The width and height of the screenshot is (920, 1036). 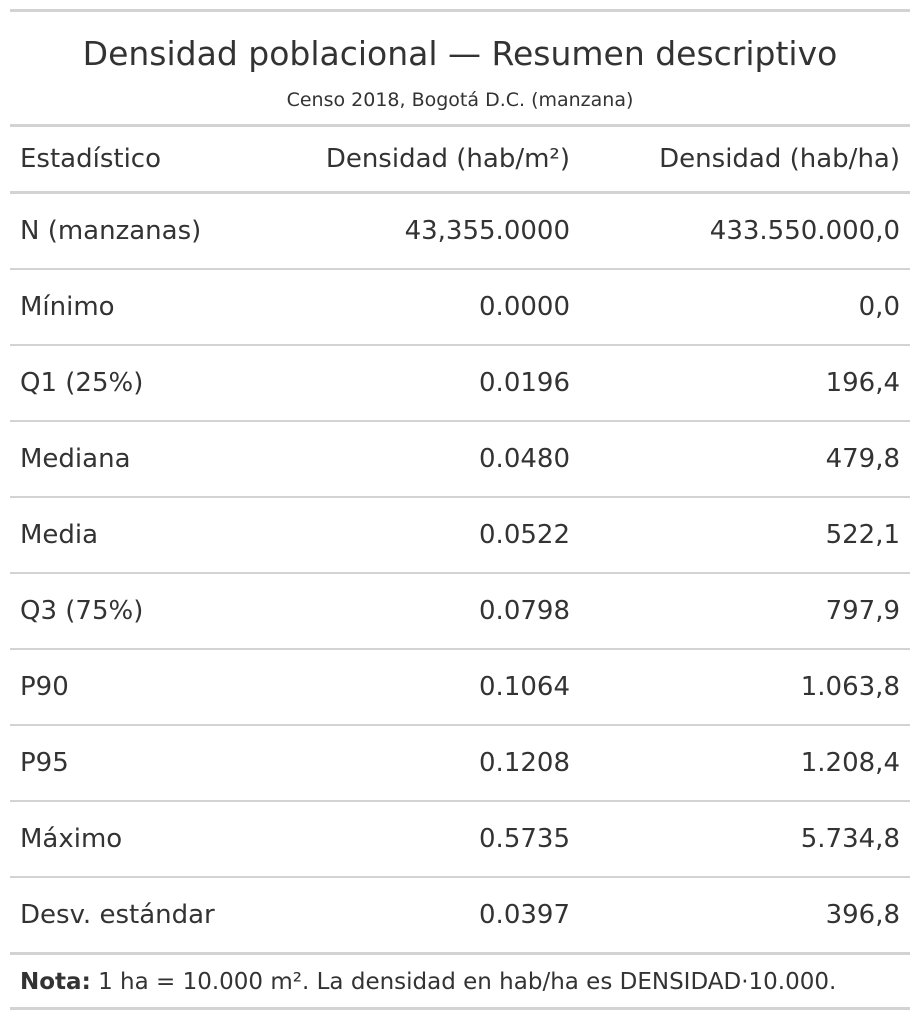 I want to click on cell-density-m2: 0.0480, so click(x=426, y=458).